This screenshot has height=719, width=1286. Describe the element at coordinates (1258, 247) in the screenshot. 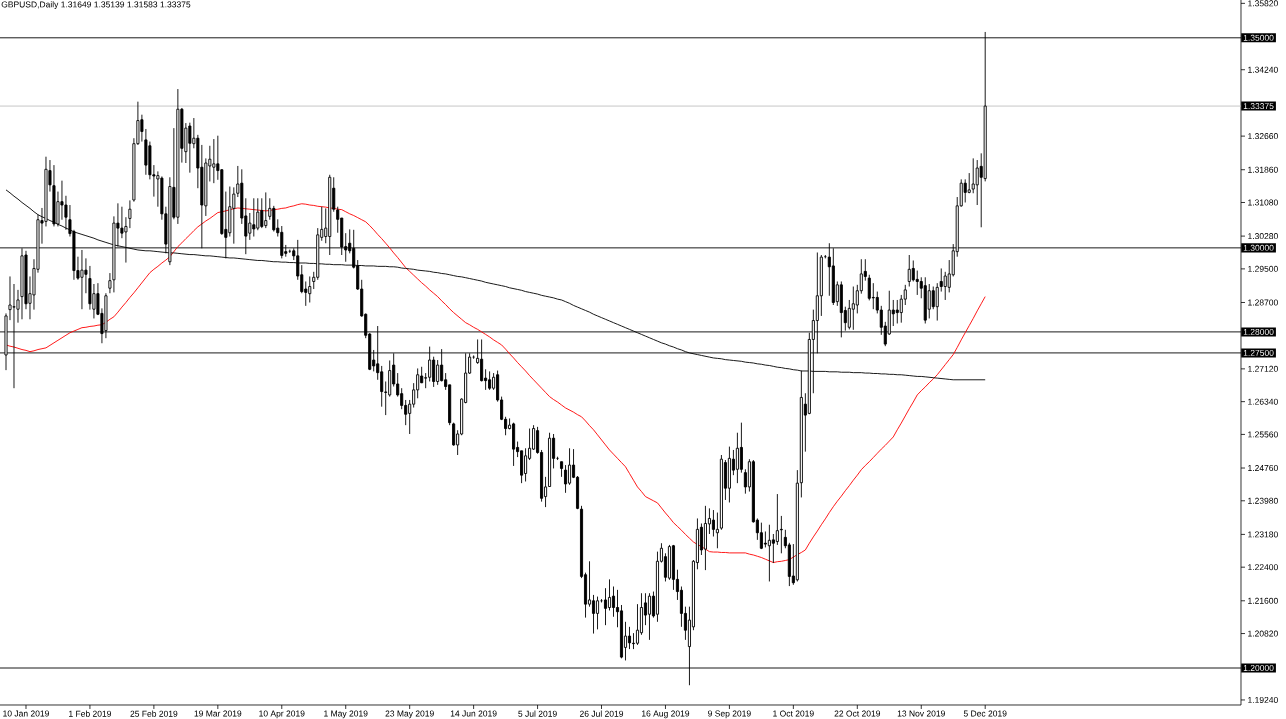

I see `ref-line-label: 1.30000` at that location.